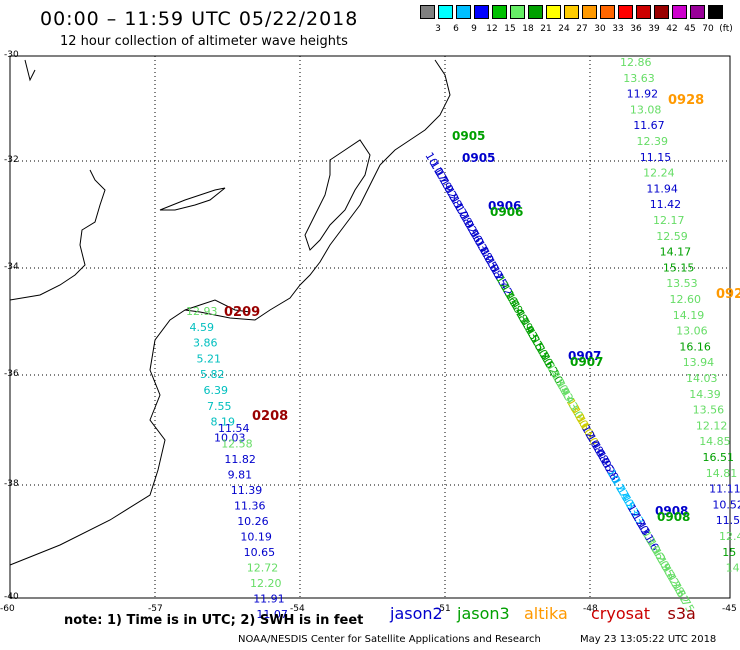  I want to click on lon-label: -51, so click(443, 609).